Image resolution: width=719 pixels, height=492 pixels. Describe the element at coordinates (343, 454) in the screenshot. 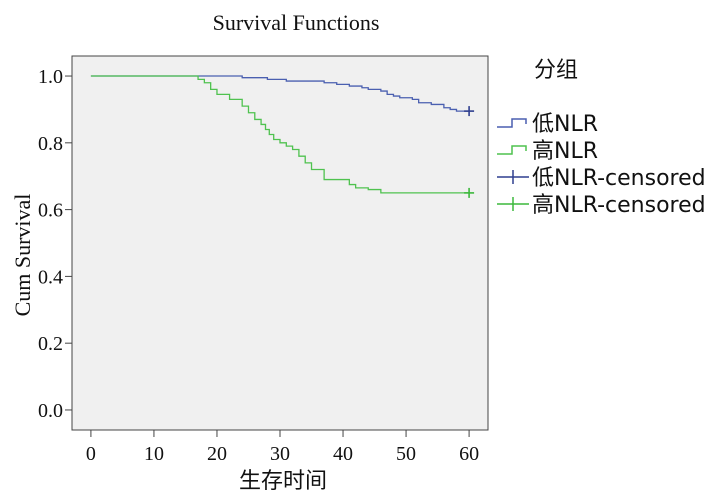

I see `x-tick-label: 40` at that location.